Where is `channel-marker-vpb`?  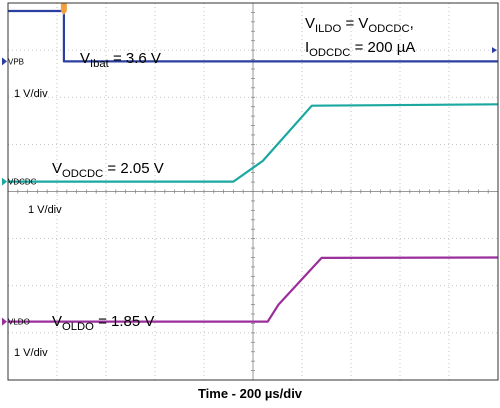 channel-marker-vpb is located at coordinates (4, 61).